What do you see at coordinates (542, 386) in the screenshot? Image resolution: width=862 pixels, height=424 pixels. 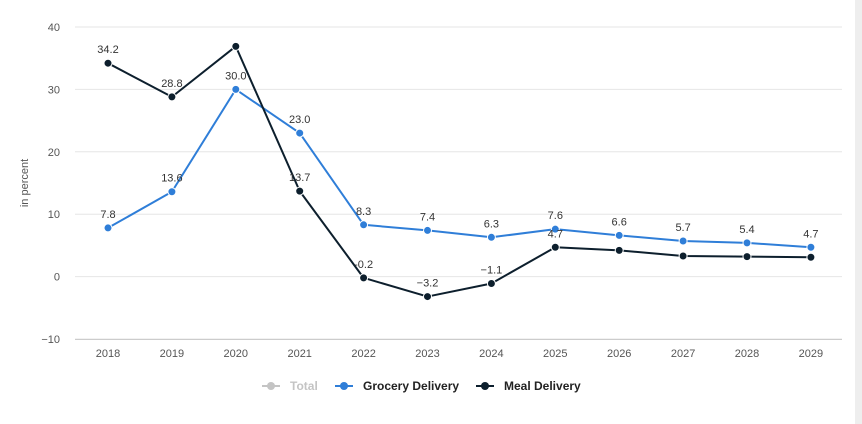 I see `legend-label: Meal Delivery` at bounding box center [542, 386].